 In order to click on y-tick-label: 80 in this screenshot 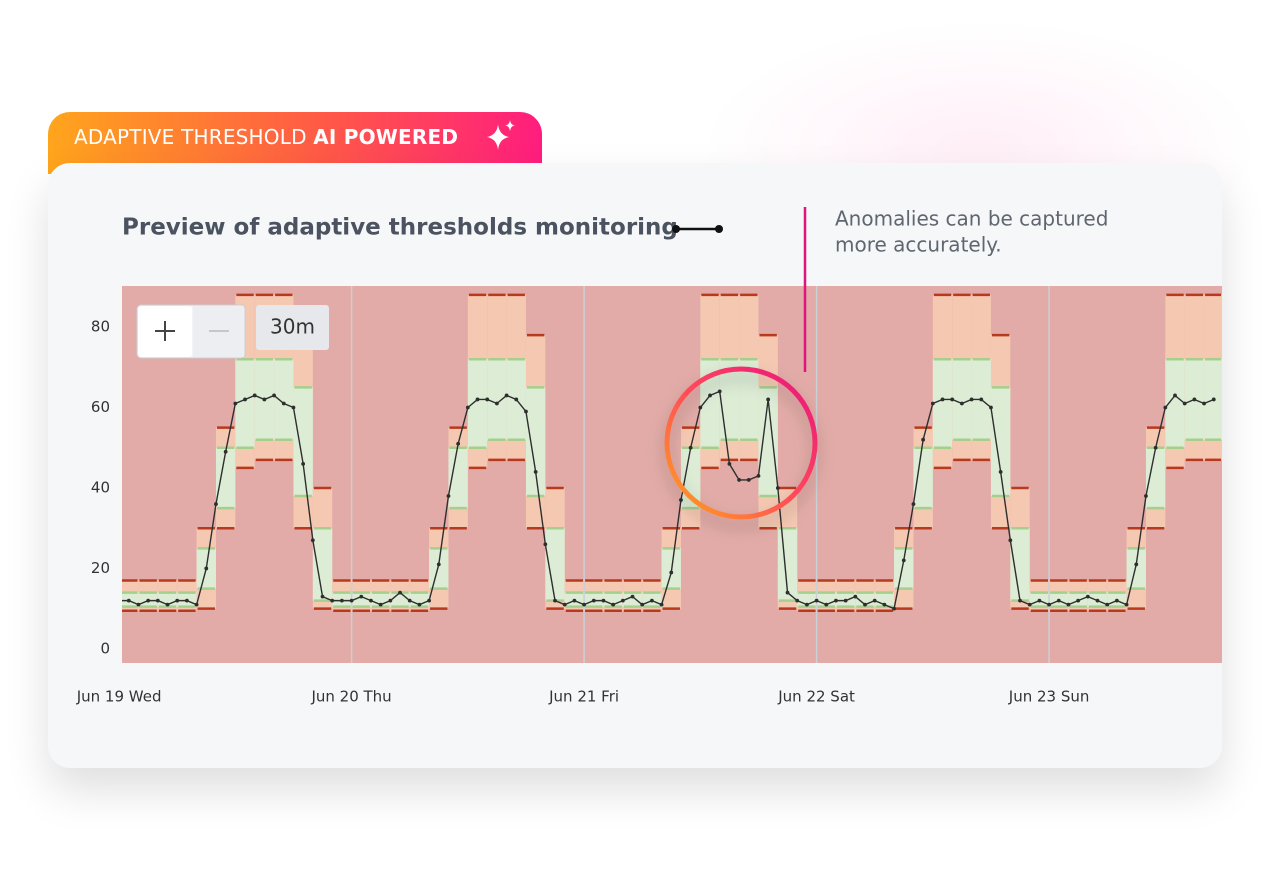, I will do `click(100, 327)`.